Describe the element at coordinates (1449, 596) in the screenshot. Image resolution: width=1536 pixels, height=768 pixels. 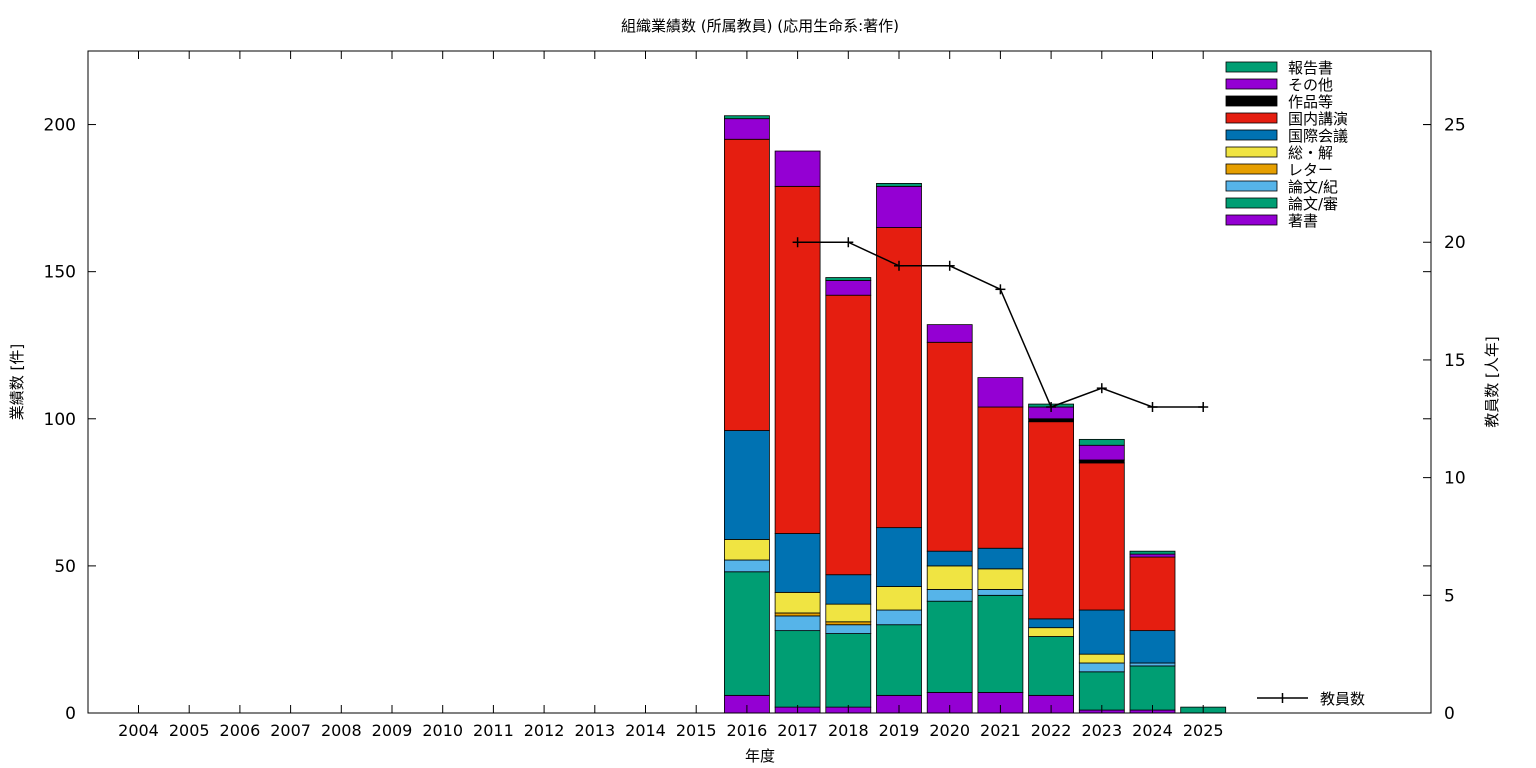
I see `y2-tick-label: 5` at that location.